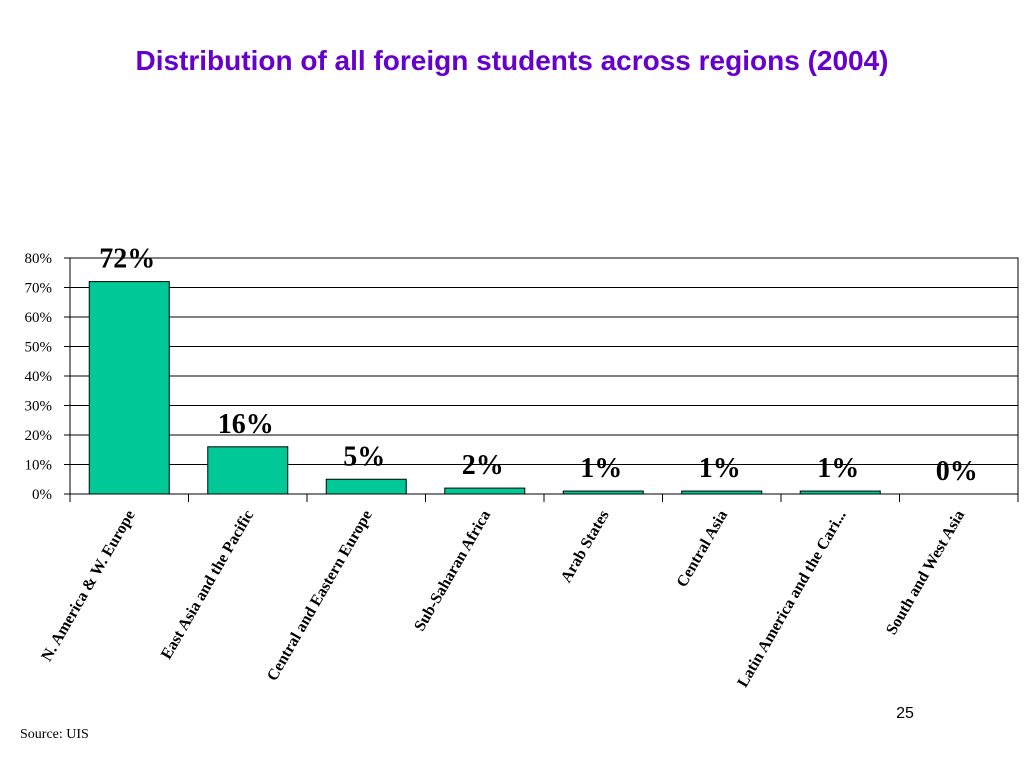 Image resolution: width=1024 pixels, height=768 pixels. Describe the element at coordinates (925, 573) in the screenshot. I see `x-tick-label: South and West Asia` at that location.